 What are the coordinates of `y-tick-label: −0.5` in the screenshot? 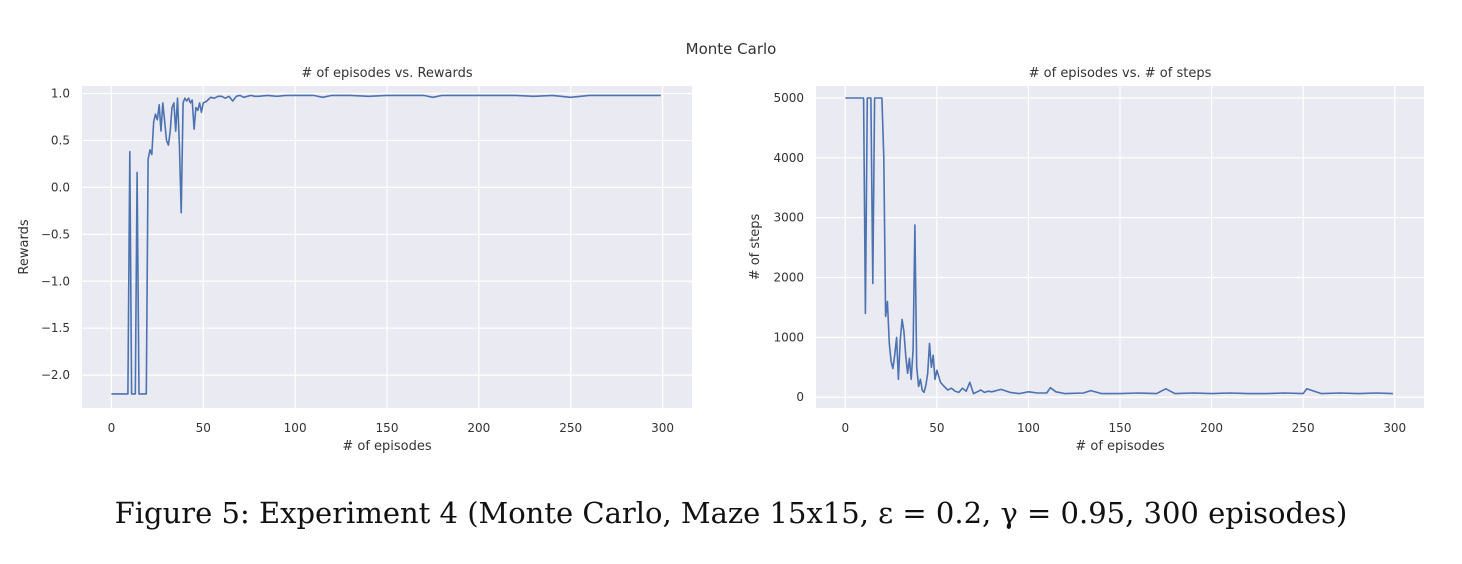 It's located at (55, 234).